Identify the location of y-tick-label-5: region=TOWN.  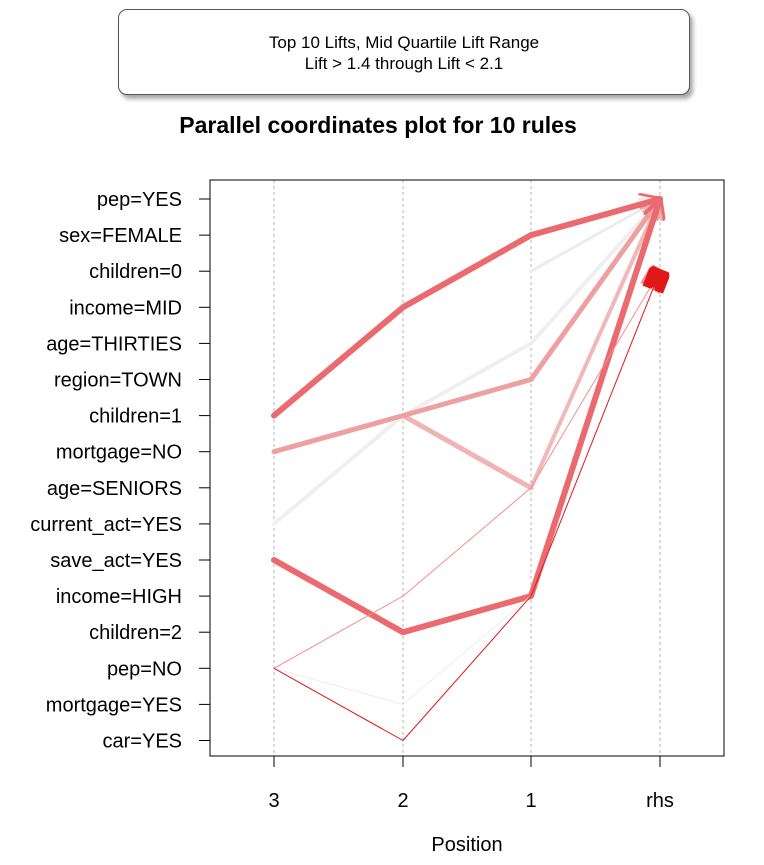
(118, 381).